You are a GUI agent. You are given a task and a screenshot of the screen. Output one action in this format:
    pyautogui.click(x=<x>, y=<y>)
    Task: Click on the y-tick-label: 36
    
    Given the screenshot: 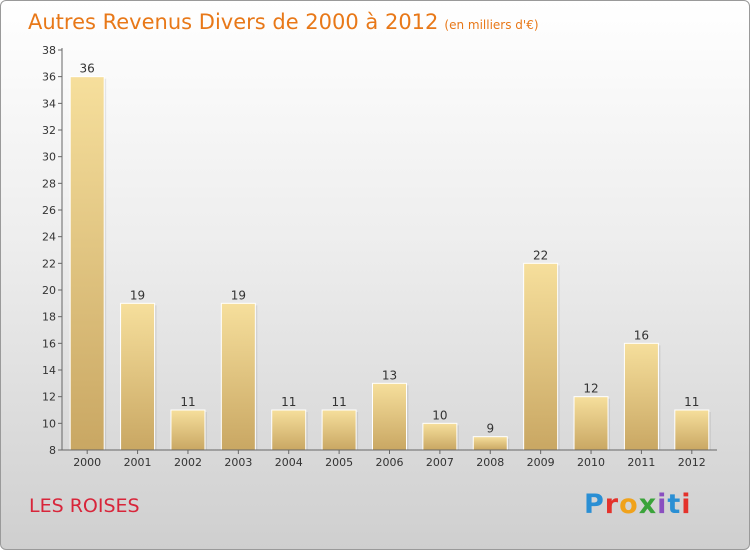 What is the action you would take?
    pyautogui.click(x=49, y=77)
    